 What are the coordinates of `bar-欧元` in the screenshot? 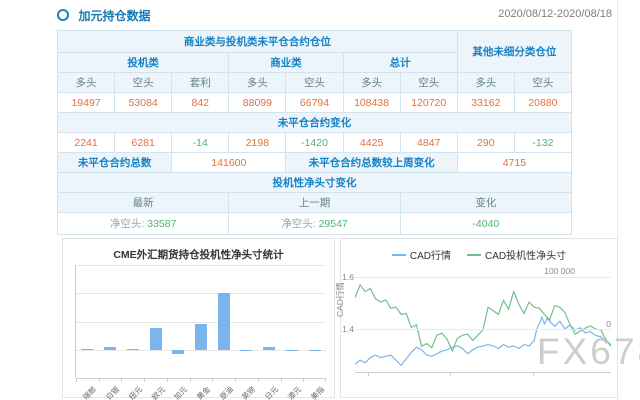 It's located at (155, 339).